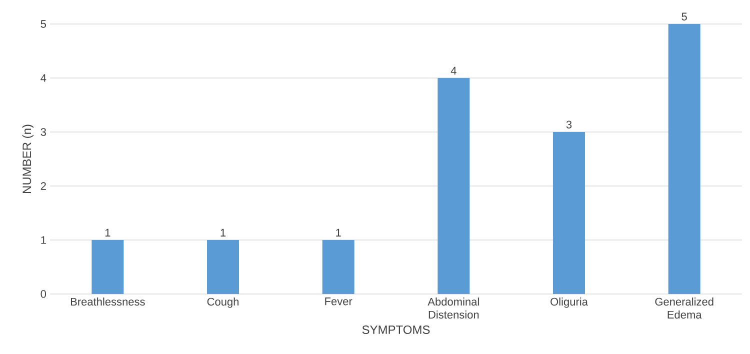  Describe the element at coordinates (43, 132) in the screenshot. I see `y-tick-label: 3` at that location.